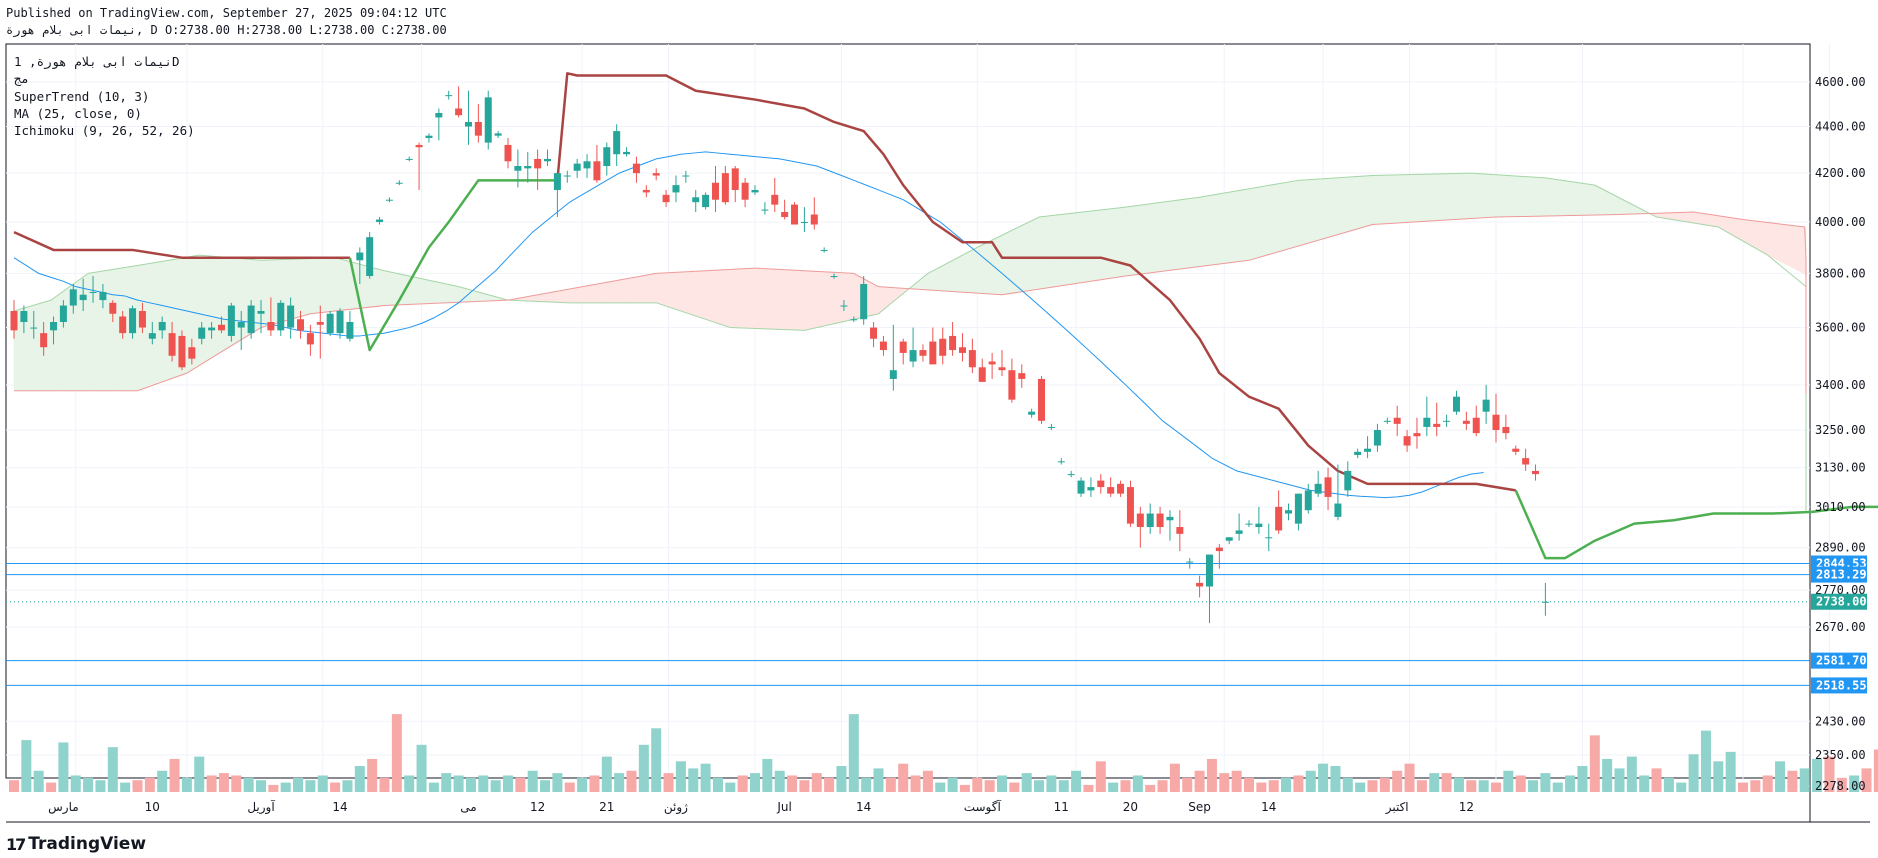 This screenshot has height=858, width=1878. I want to click on time-tick-label: می, so click(468, 807).